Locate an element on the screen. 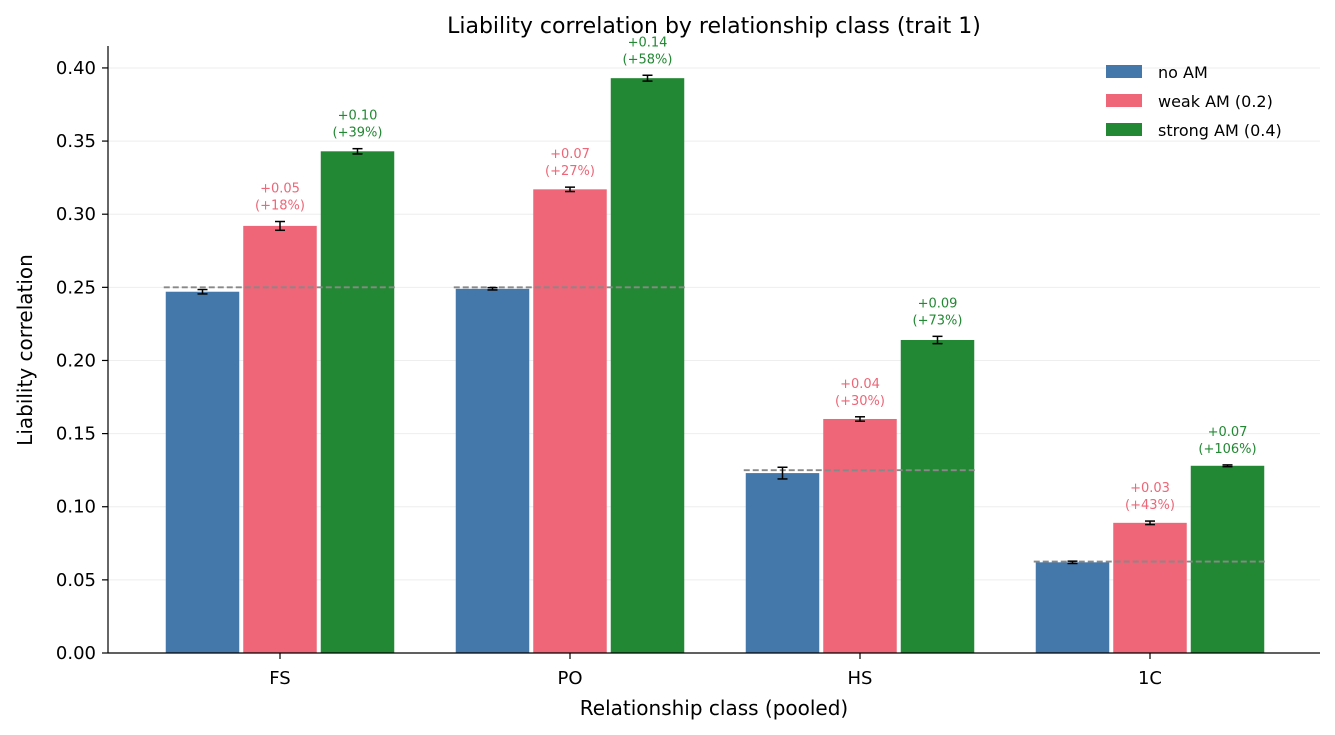 The height and width of the screenshot is (735, 1335). x-tick-label: 1C is located at coordinates (1150, 678).